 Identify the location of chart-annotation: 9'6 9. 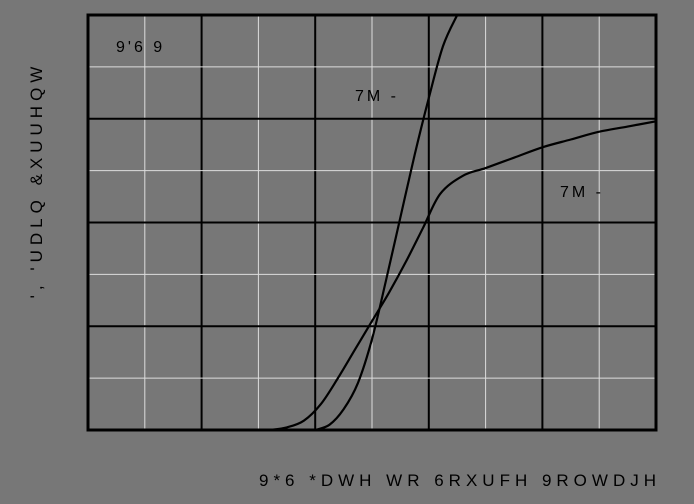
(140, 47).